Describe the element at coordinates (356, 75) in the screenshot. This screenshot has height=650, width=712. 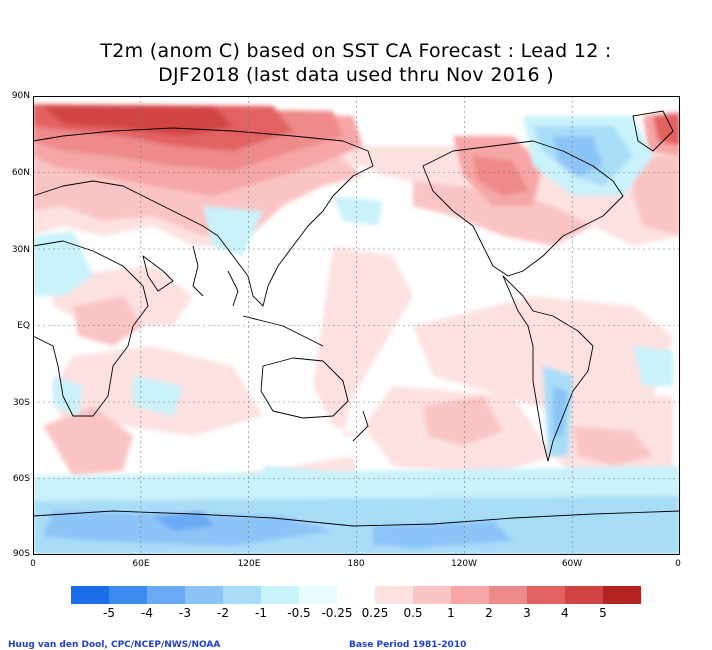
I see `map-title-line2: DJF2018 (last data used thru Nov 2016 )` at that location.